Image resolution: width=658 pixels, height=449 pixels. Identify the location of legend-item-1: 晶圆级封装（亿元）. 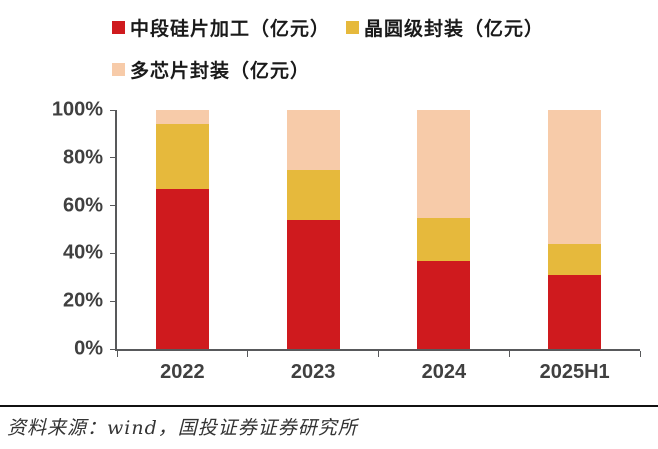
(445, 27).